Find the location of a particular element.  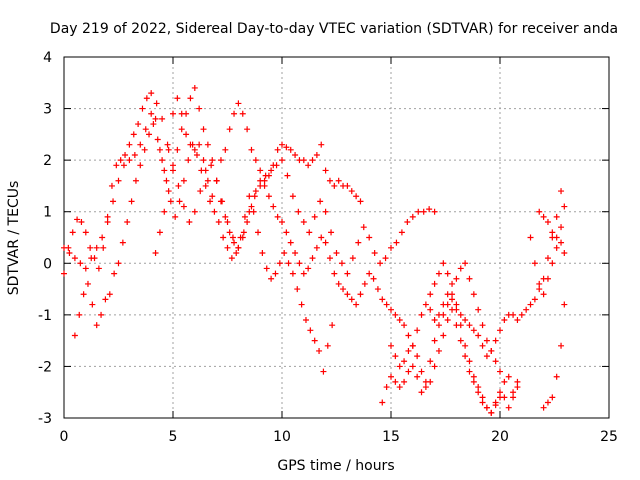

x-tick-label: 15 is located at coordinates (391, 437).